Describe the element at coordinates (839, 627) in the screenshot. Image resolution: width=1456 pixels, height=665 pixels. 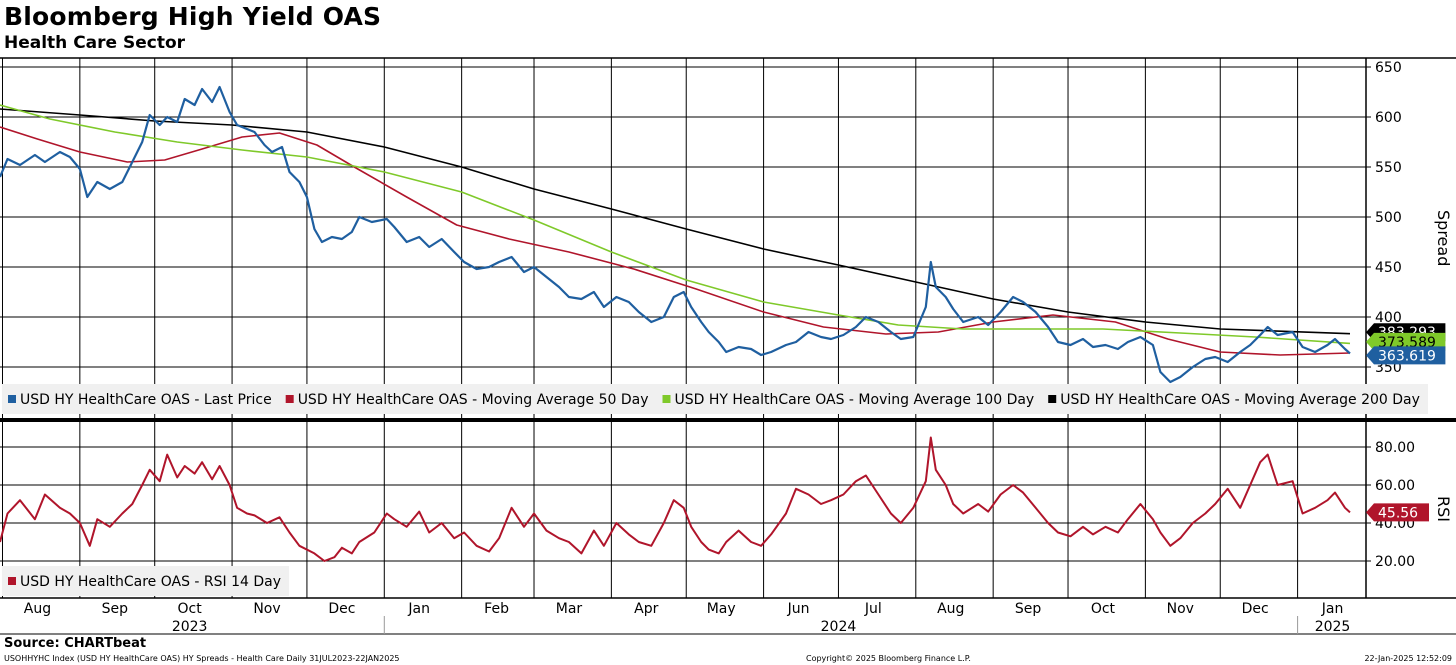
I see `x-tick-label-year: 2024` at that location.